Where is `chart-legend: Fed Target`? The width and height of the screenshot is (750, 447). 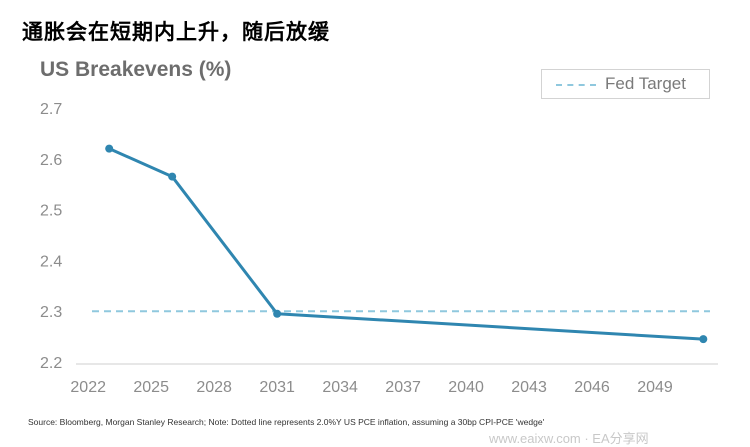
chart-legend: Fed Target is located at coordinates (625, 84).